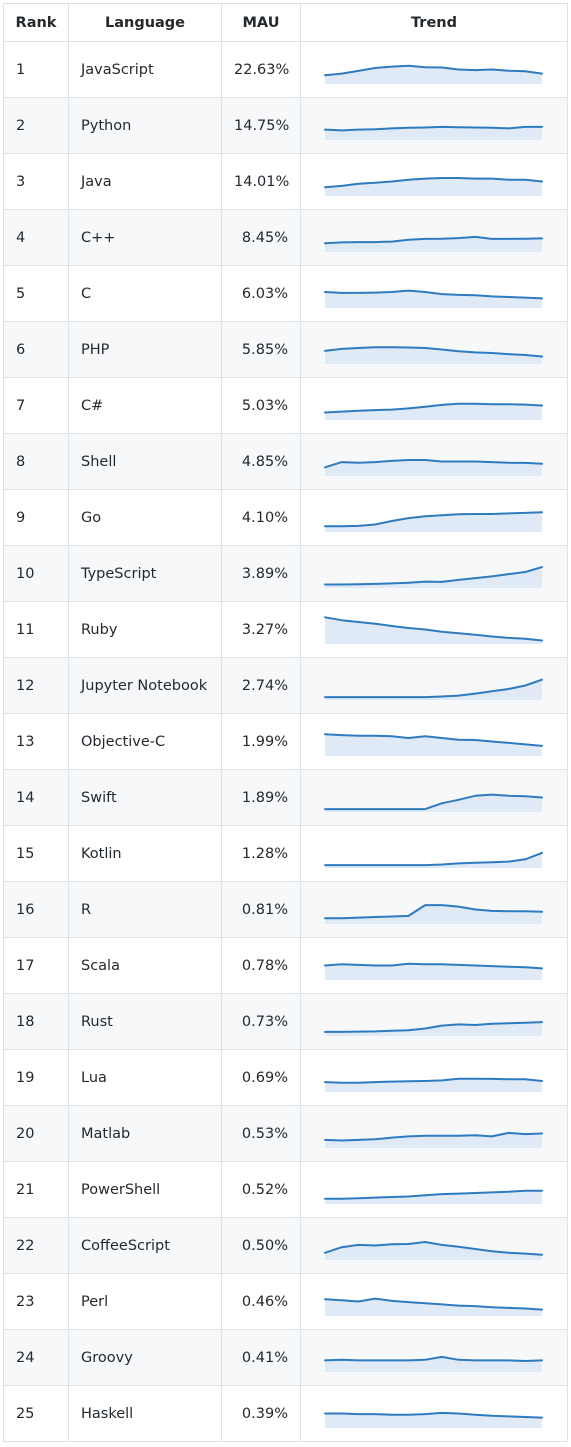 The height and width of the screenshot is (1447, 571). Describe the element at coordinates (285, 181) in the screenshot. I see `table-row: 3 Java 14.01%` at that location.